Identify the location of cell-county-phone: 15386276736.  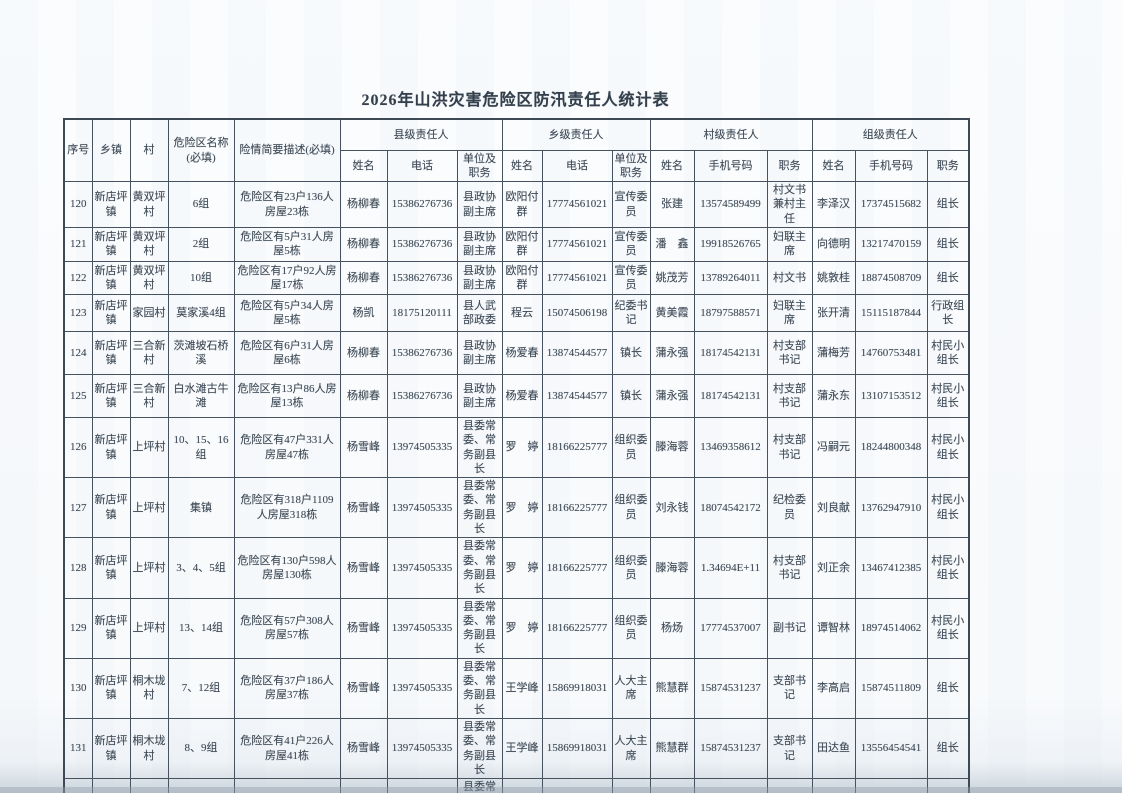
(422, 204).